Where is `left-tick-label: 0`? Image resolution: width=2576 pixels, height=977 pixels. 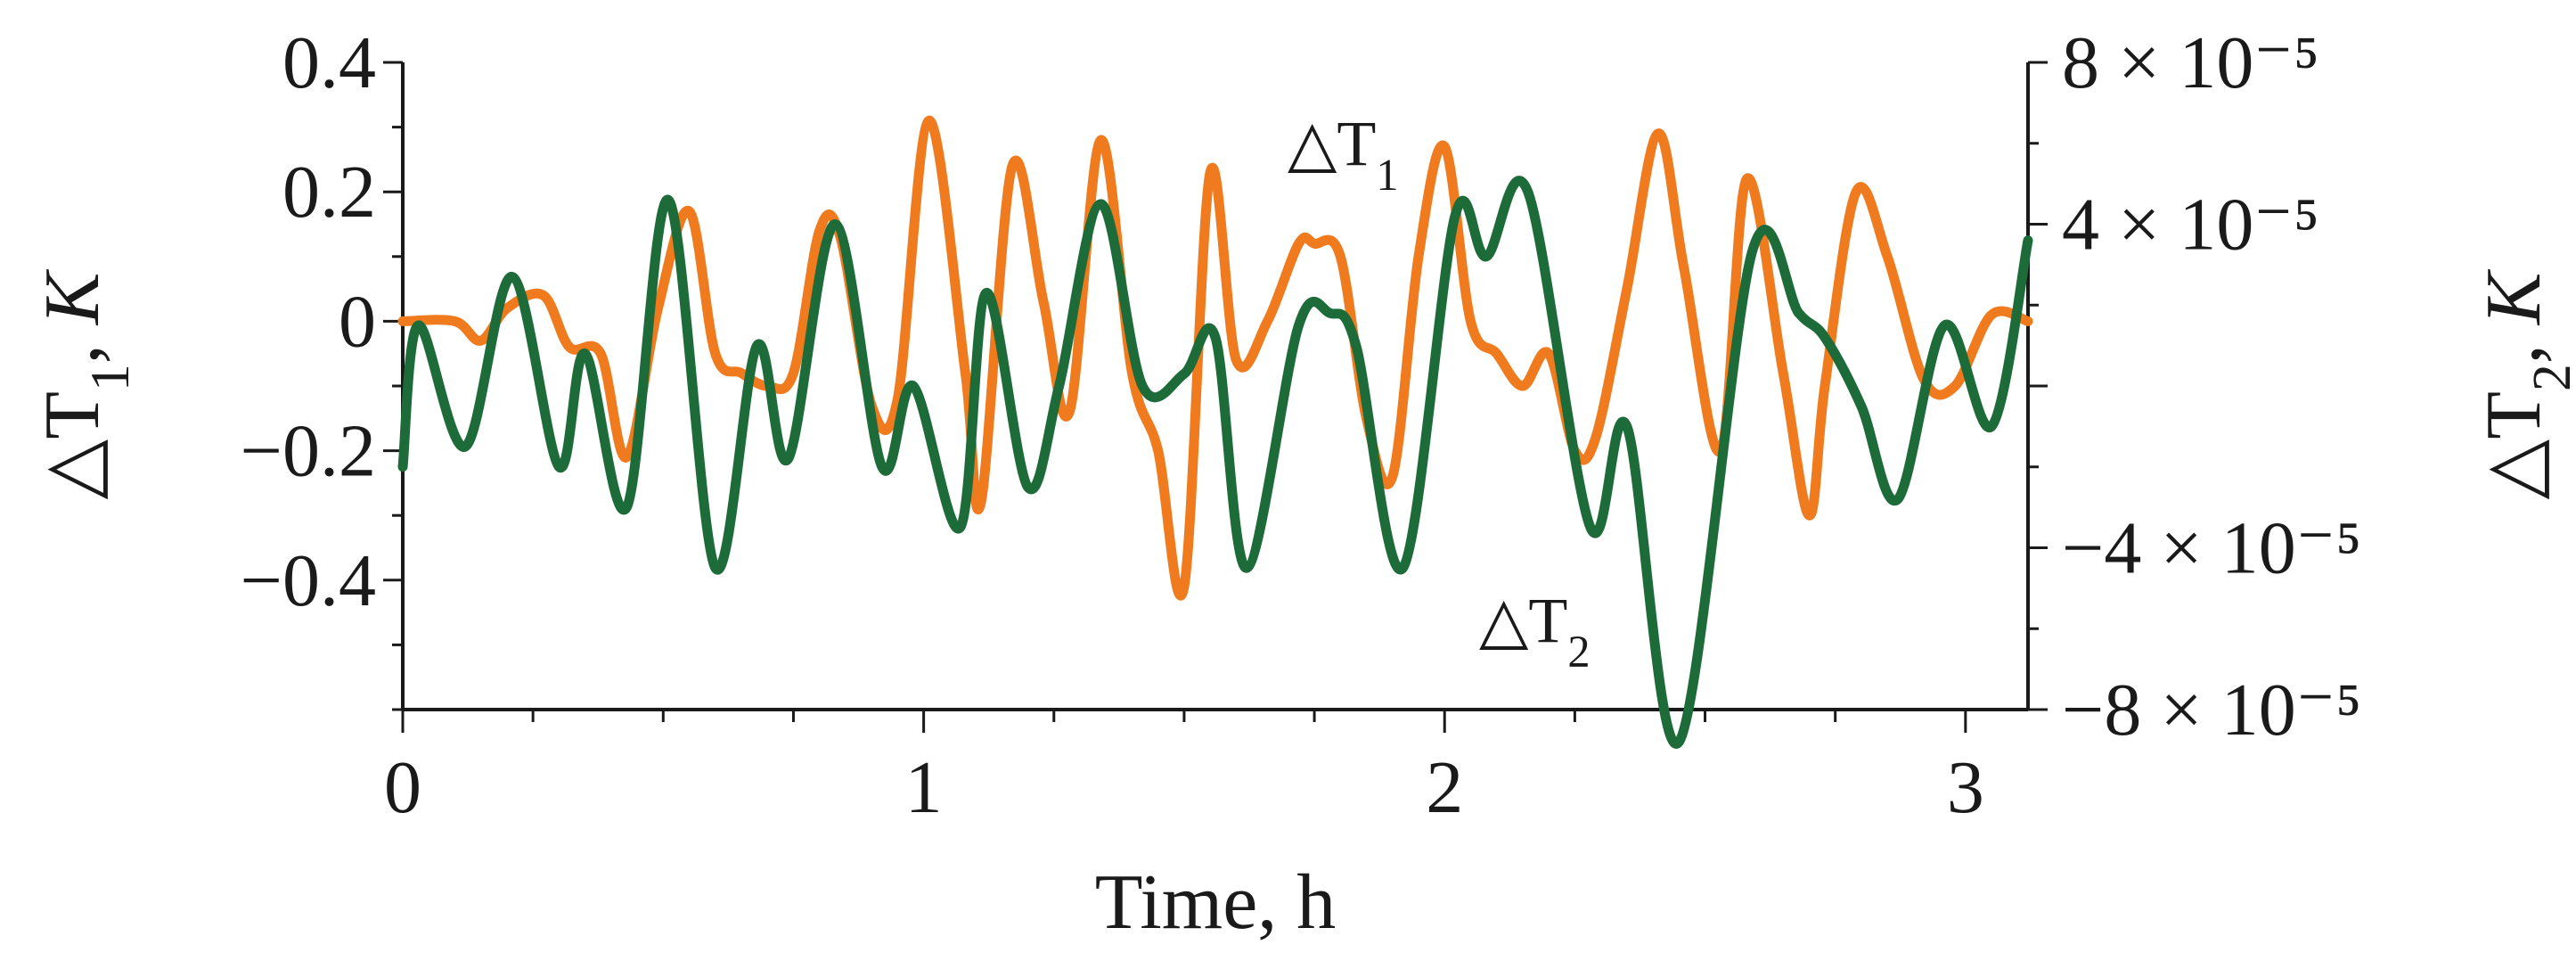
left-tick-label: 0 is located at coordinates (357, 321).